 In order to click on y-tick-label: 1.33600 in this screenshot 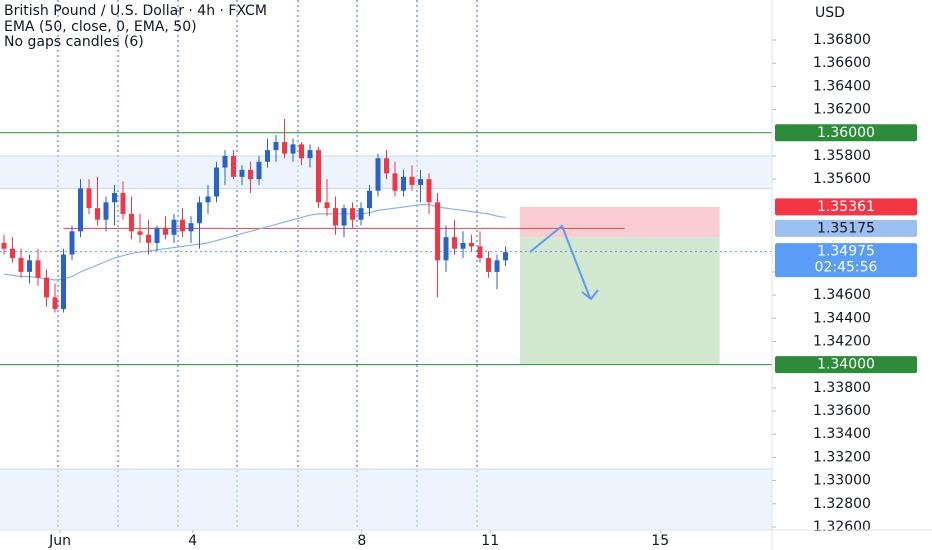, I will do `click(842, 411)`.